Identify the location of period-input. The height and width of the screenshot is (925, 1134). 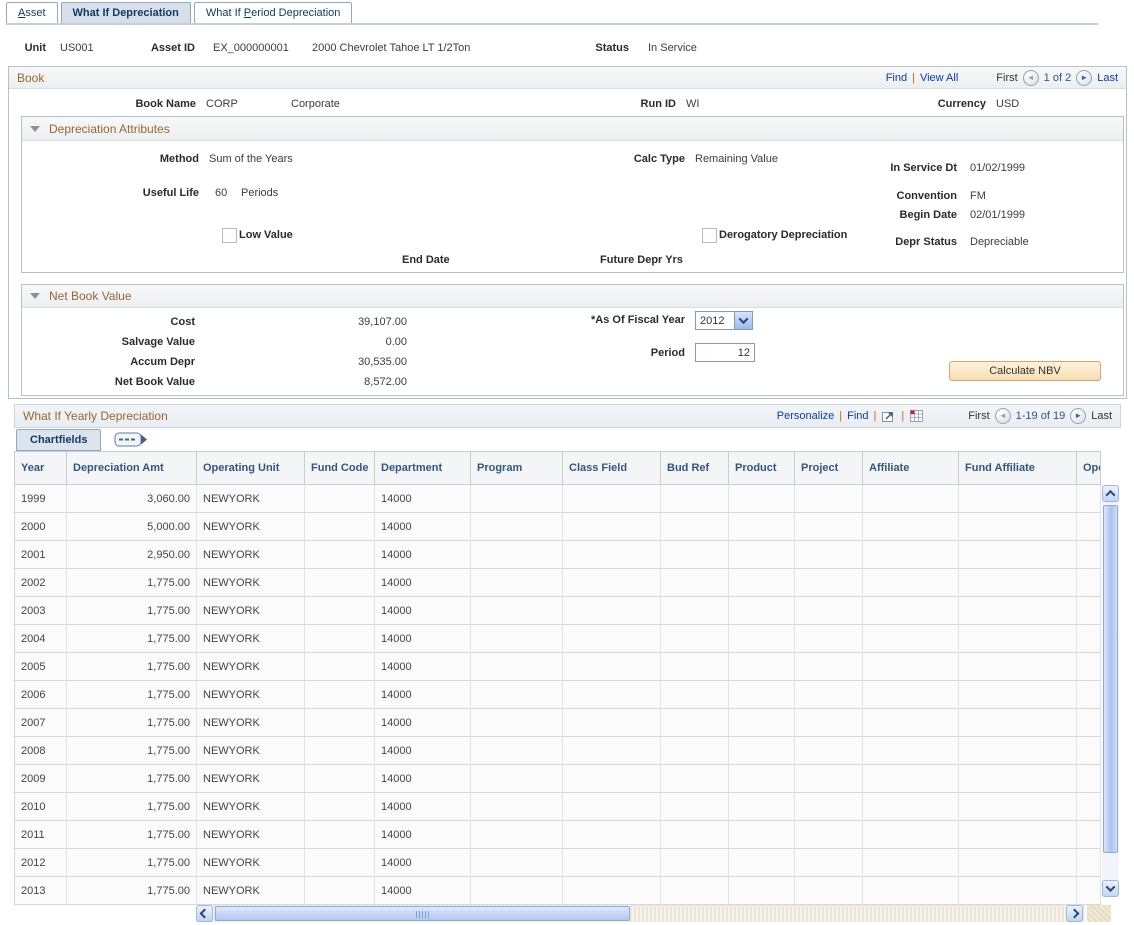
(725, 352).